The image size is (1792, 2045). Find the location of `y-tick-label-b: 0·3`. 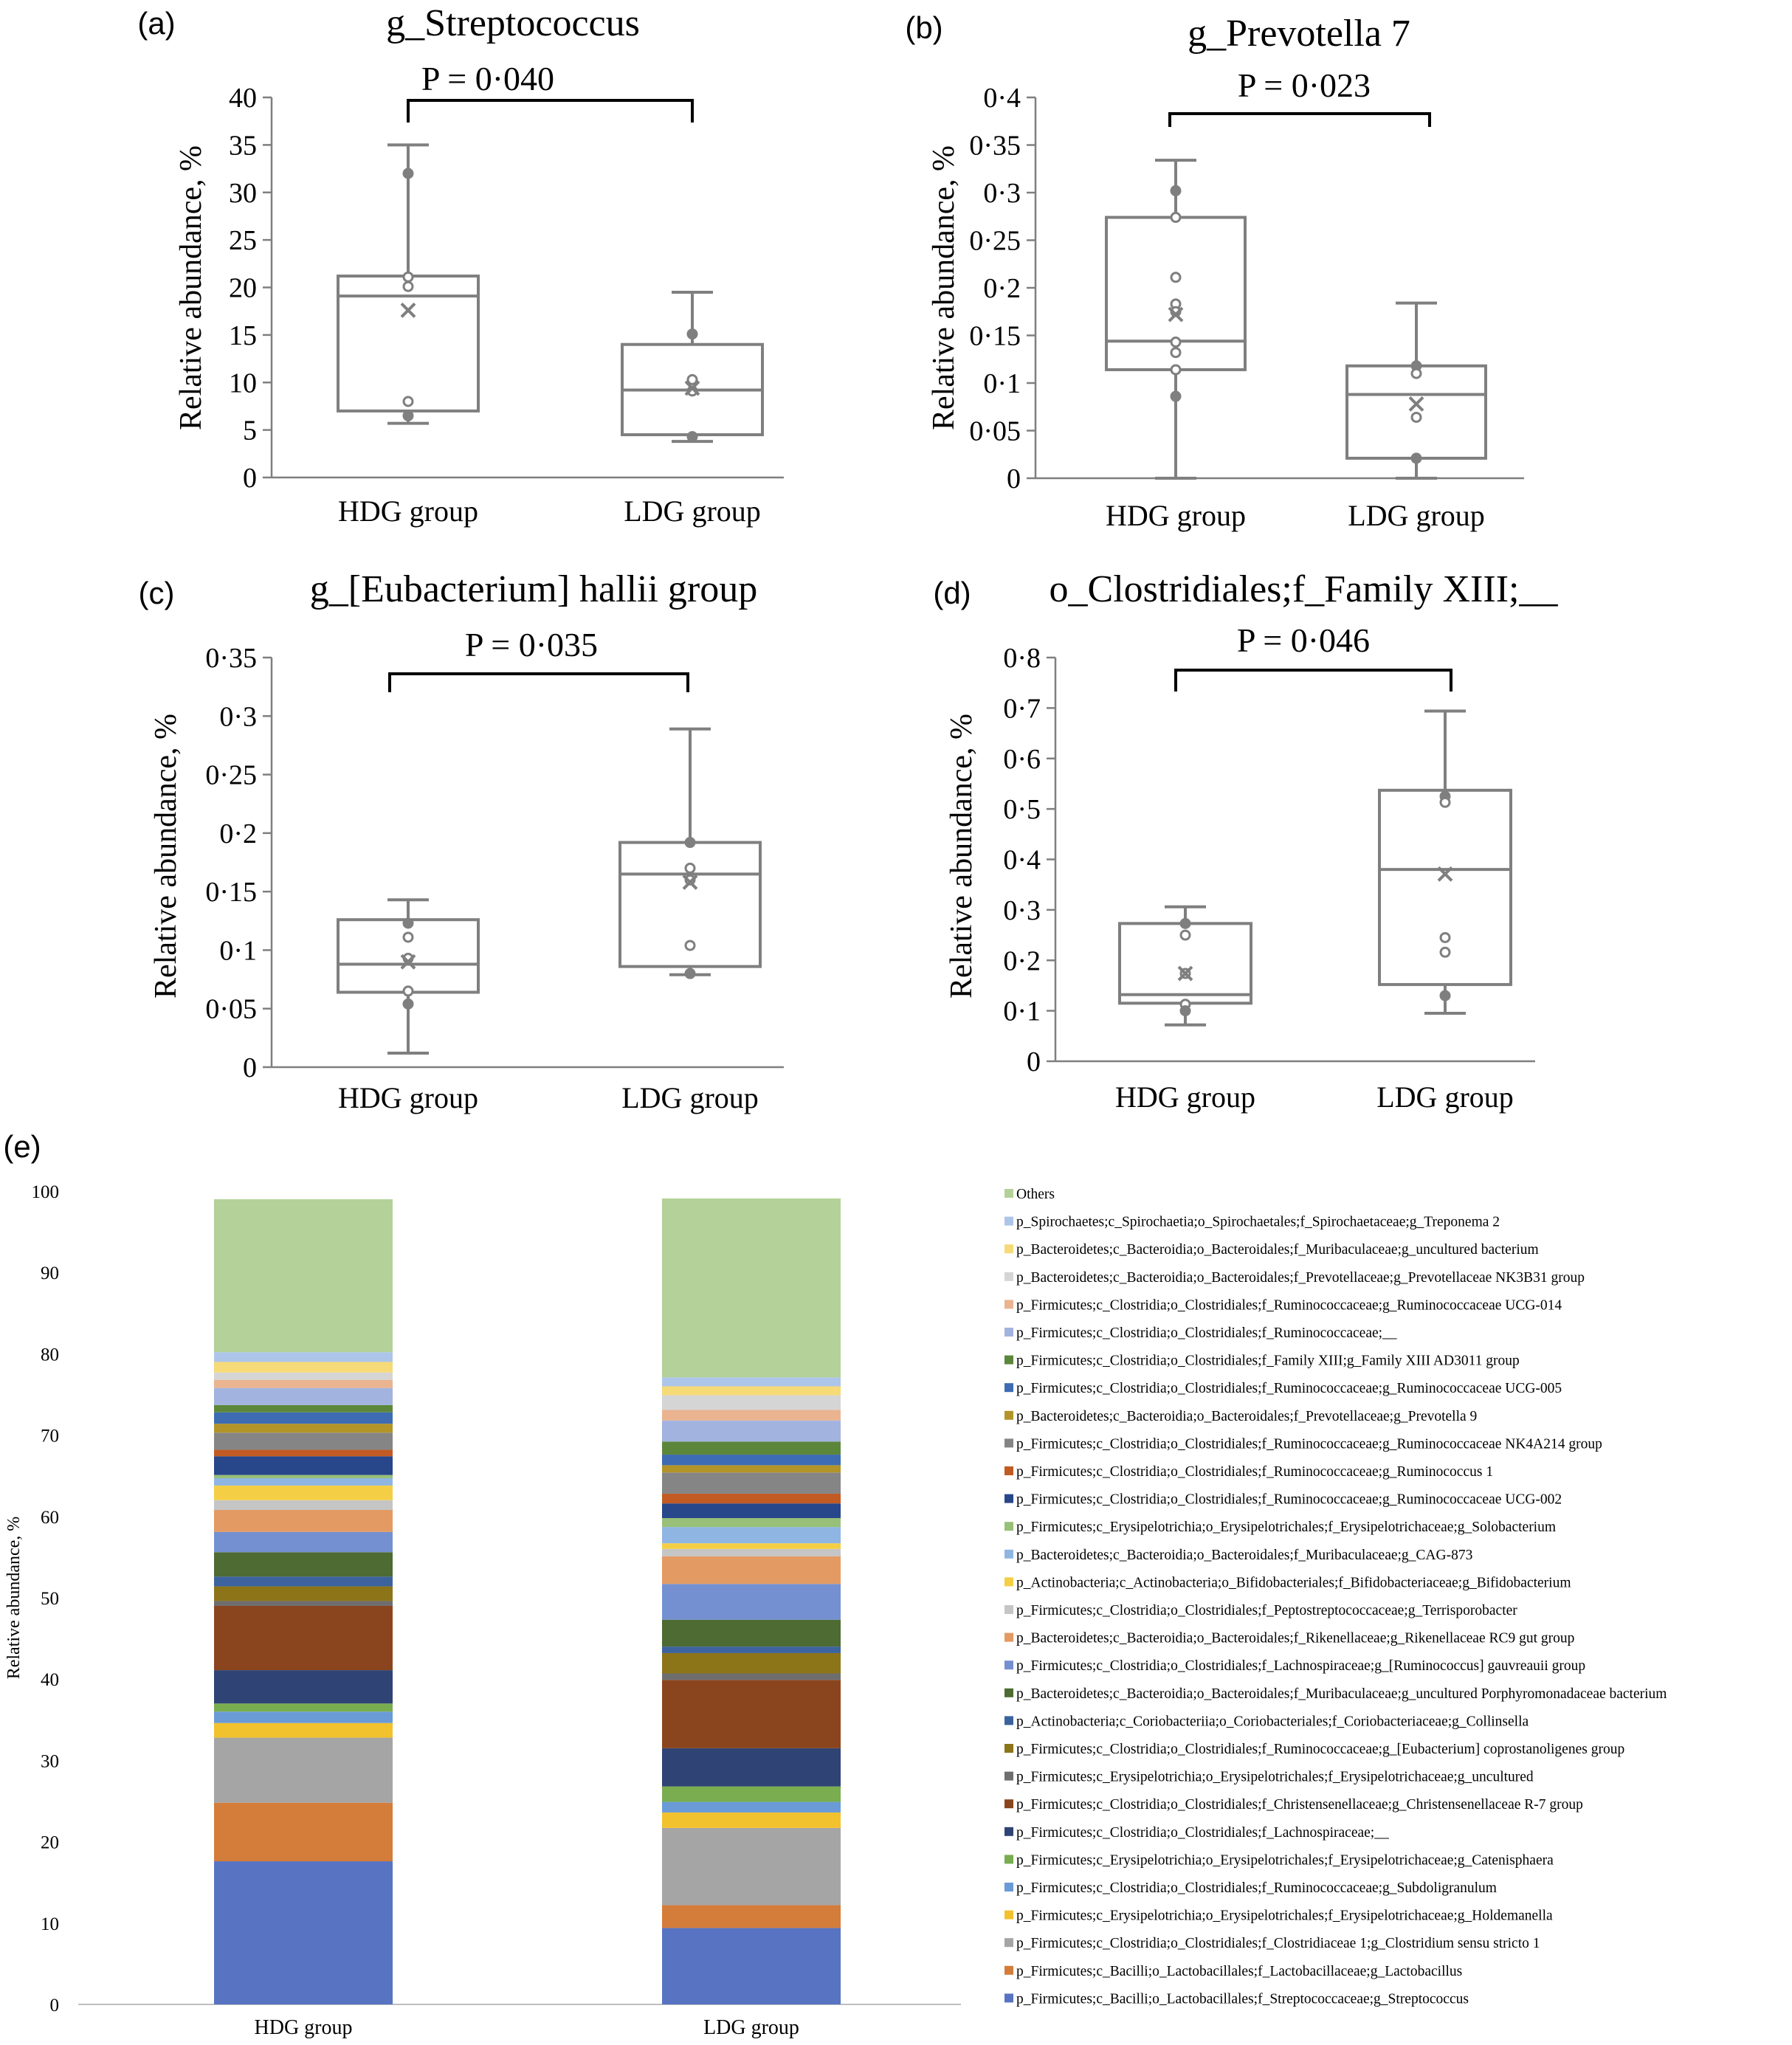

y-tick-label-b: 0·3 is located at coordinates (1002, 194).